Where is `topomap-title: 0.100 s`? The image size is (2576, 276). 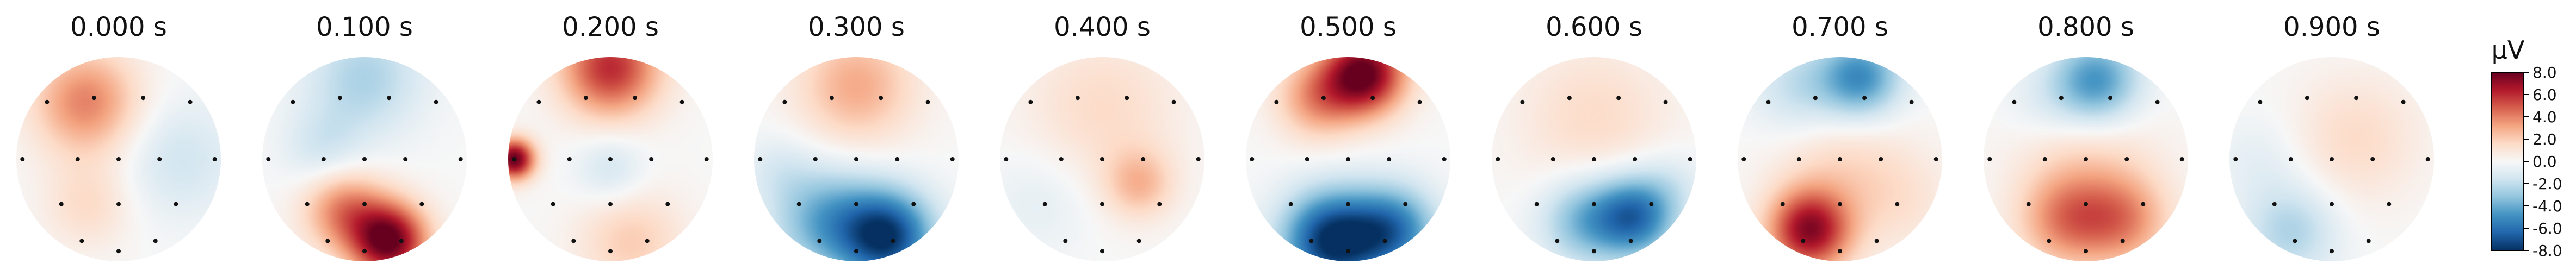 topomap-title: 0.100 s is located at coordinates (364, 27).